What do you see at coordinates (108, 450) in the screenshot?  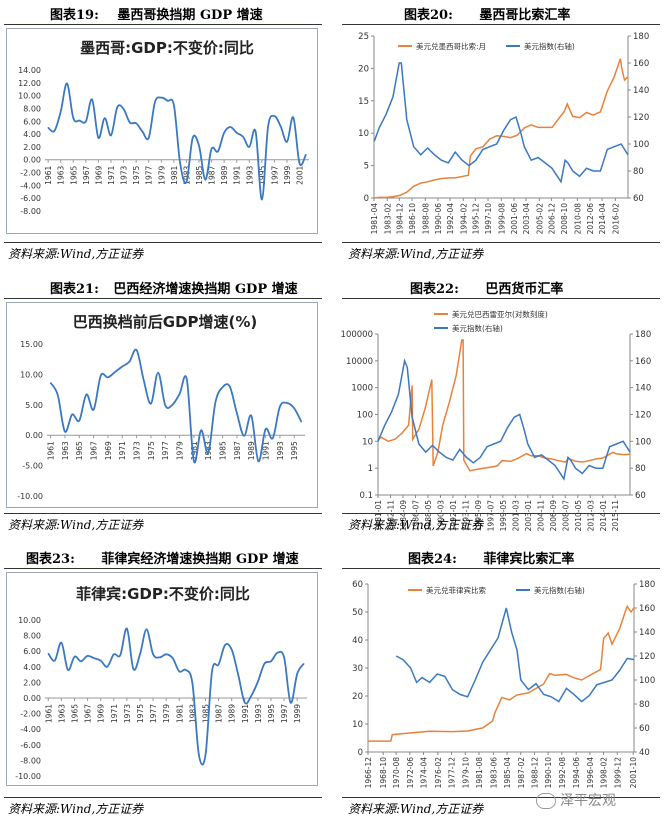 I see `x-tick-label: 1969` at bounding box center [108, 450].